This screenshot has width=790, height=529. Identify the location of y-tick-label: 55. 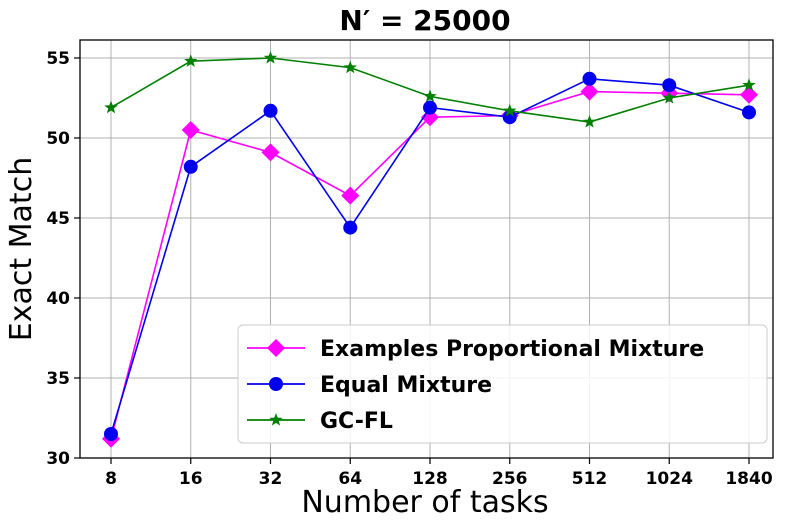
(58, 59).